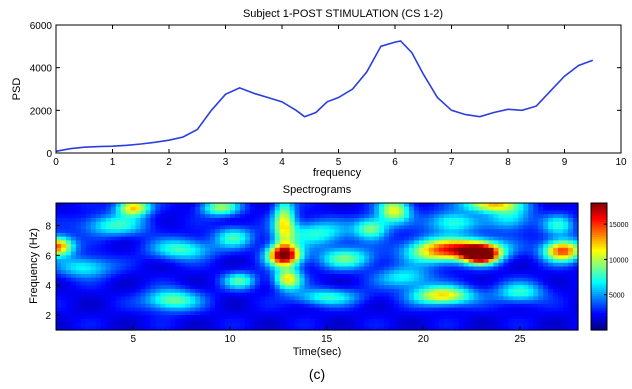 The width and height of the screenshot is (632, 389). Describe the element at coordinates (226, 162) in the screenshot. I see `psd-xtick-label: 3` at that location.